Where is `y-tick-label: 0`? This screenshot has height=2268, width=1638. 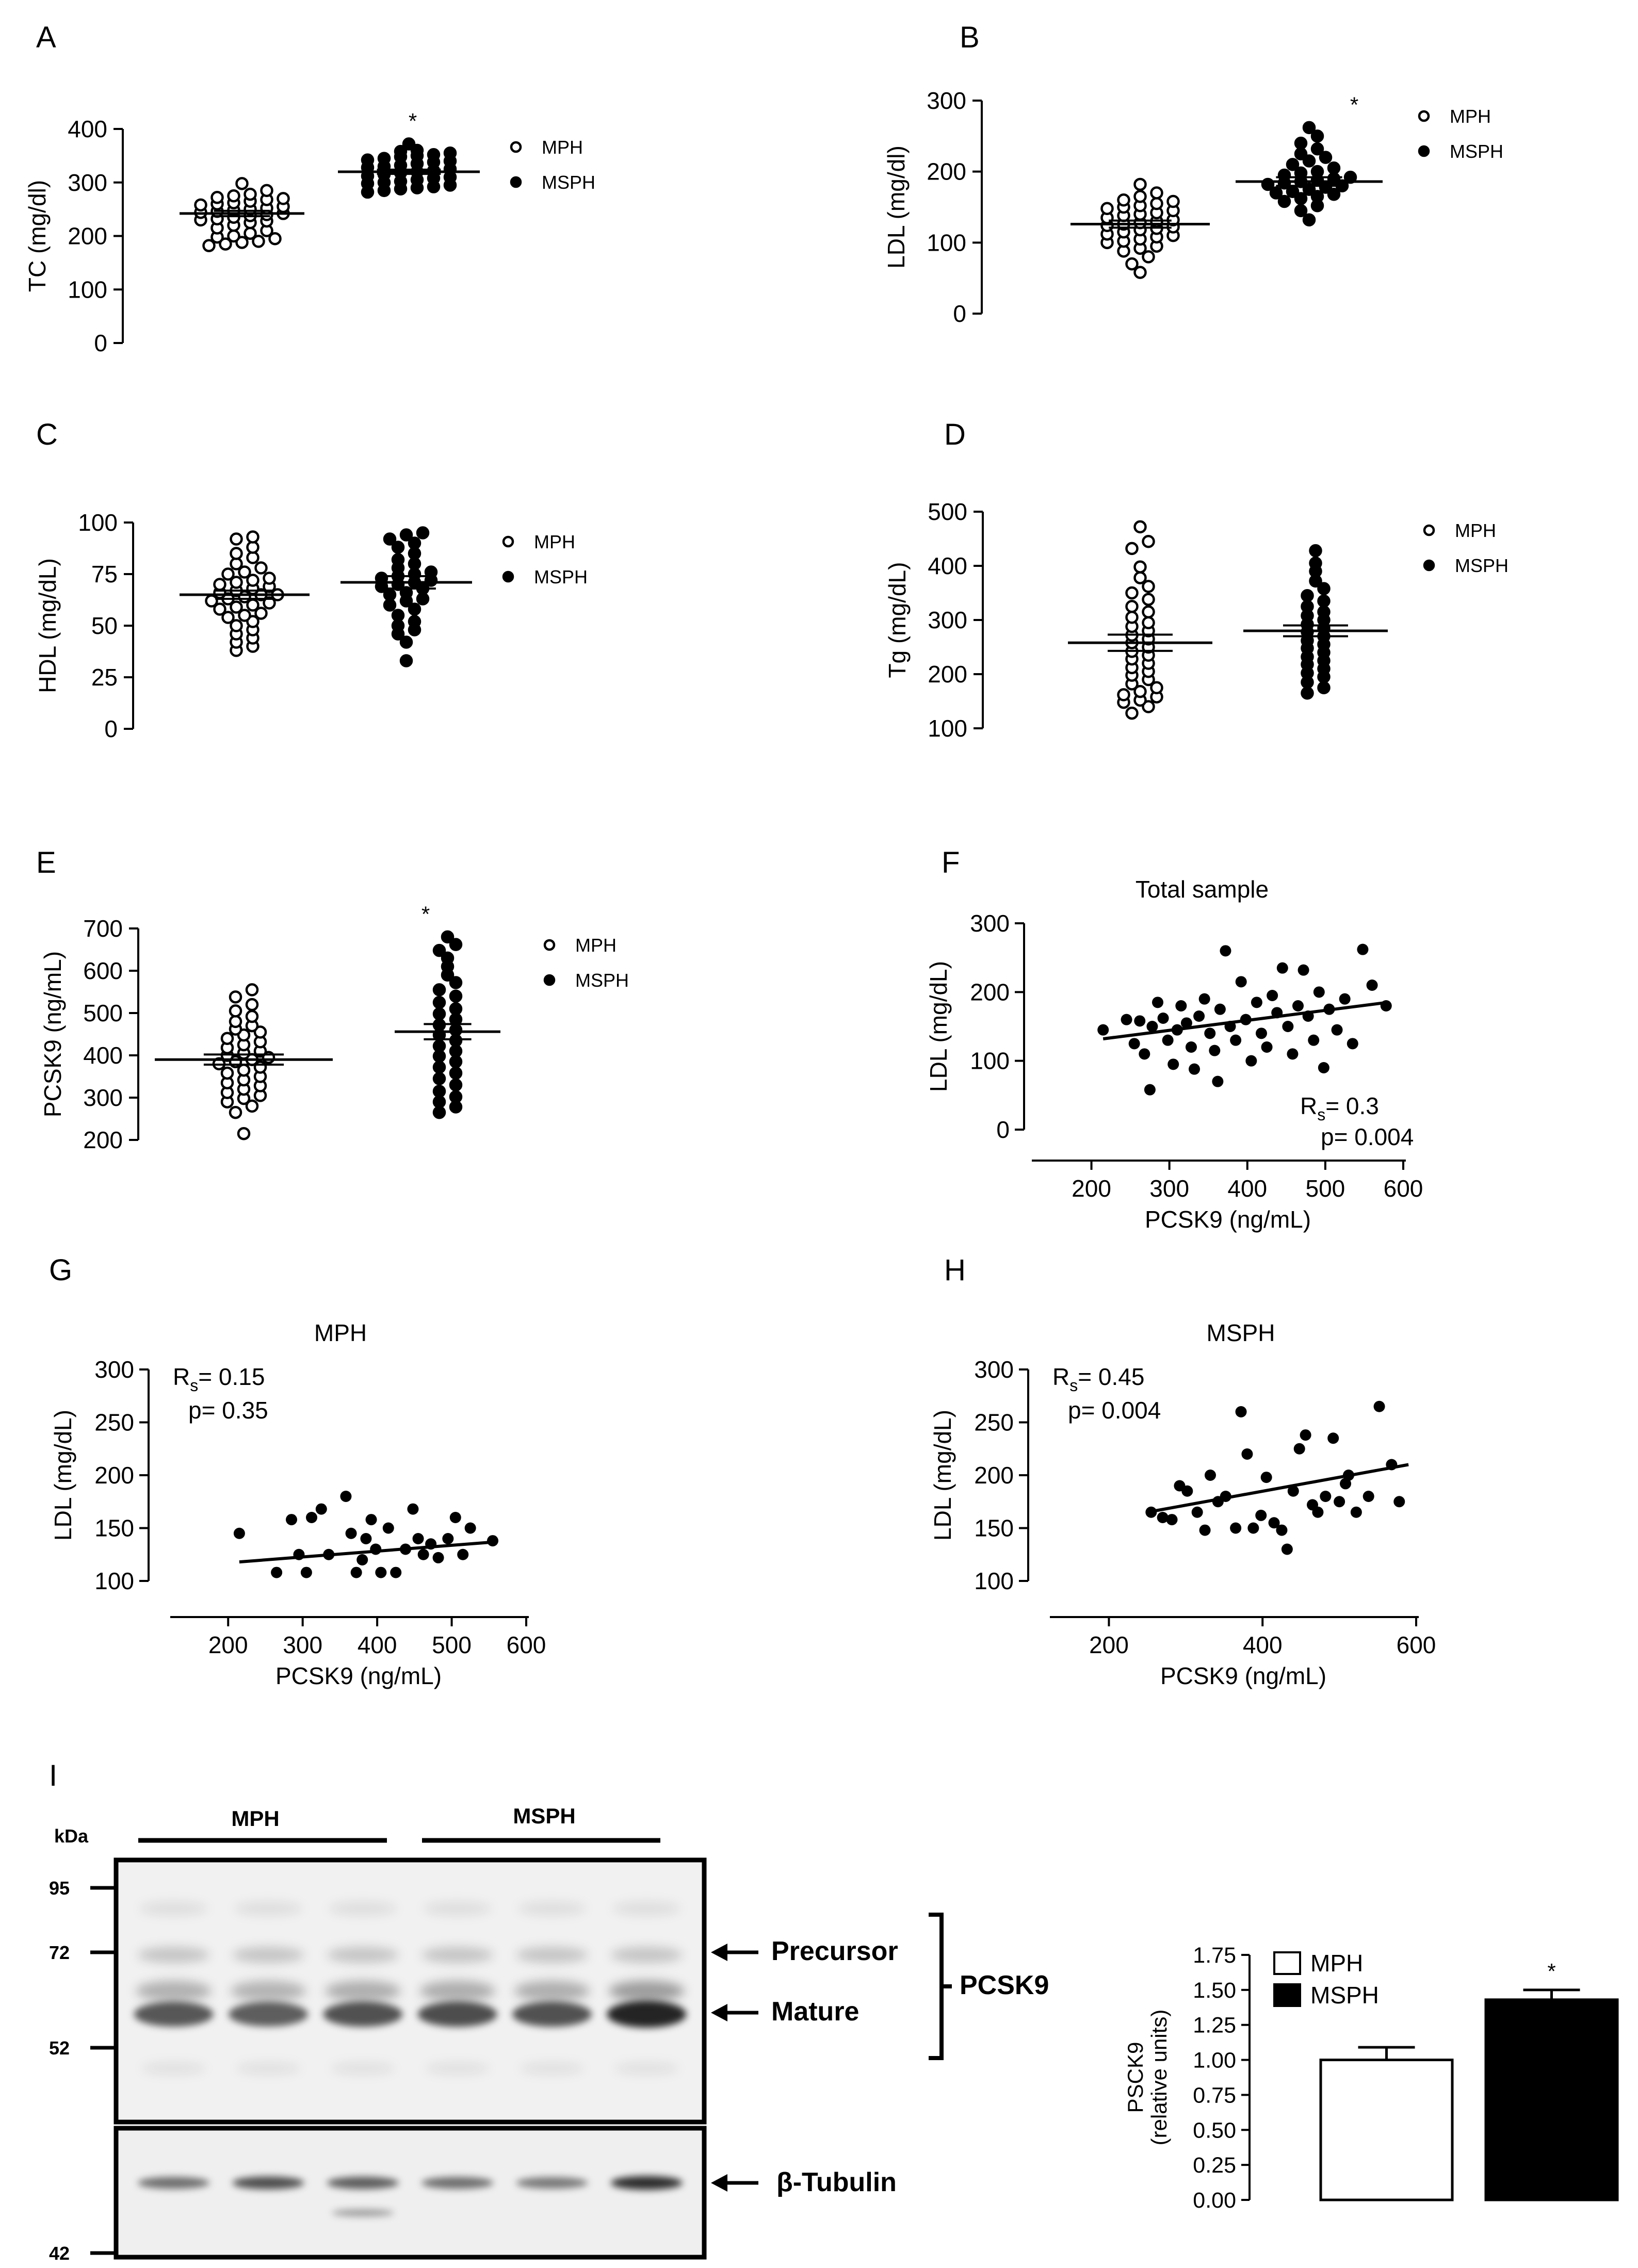 y-tick-label: 0 is located at coordinates (100, 343).